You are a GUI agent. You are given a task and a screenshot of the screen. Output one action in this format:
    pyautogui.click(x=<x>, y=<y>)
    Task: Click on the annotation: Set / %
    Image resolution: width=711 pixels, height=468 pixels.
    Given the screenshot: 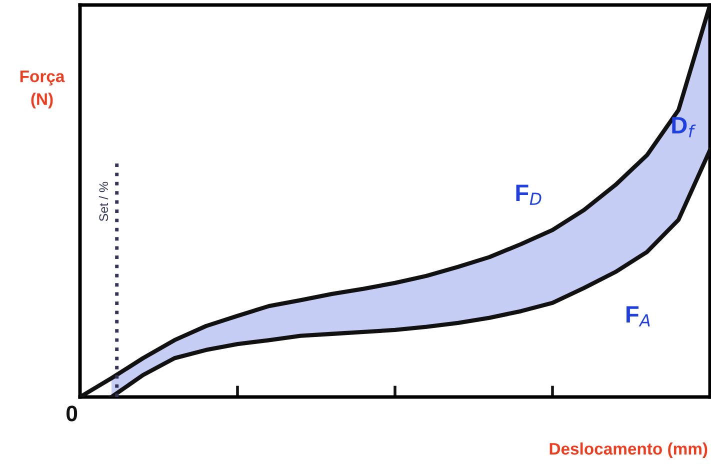 What is the action you would take?
    pyautogui.click(x=103, y=202)
    